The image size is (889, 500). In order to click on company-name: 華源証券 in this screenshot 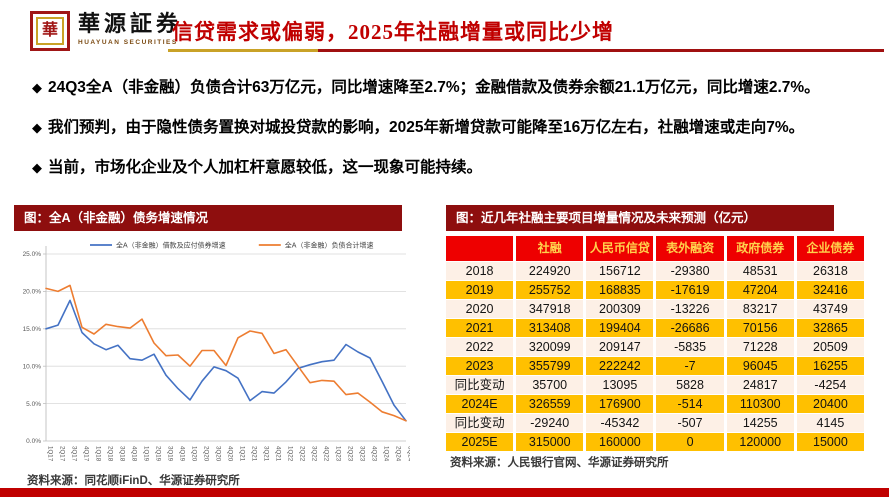, I will do `click(130, 23)`.